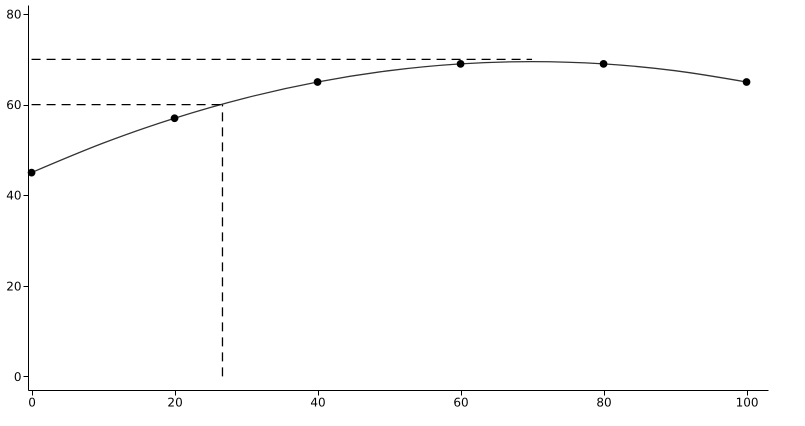 The image size is (805, 426). What do you see at coordinates (175, 403) in the screenshot?
I see `x-tick-label: 20` at bounding box center [175, 403].